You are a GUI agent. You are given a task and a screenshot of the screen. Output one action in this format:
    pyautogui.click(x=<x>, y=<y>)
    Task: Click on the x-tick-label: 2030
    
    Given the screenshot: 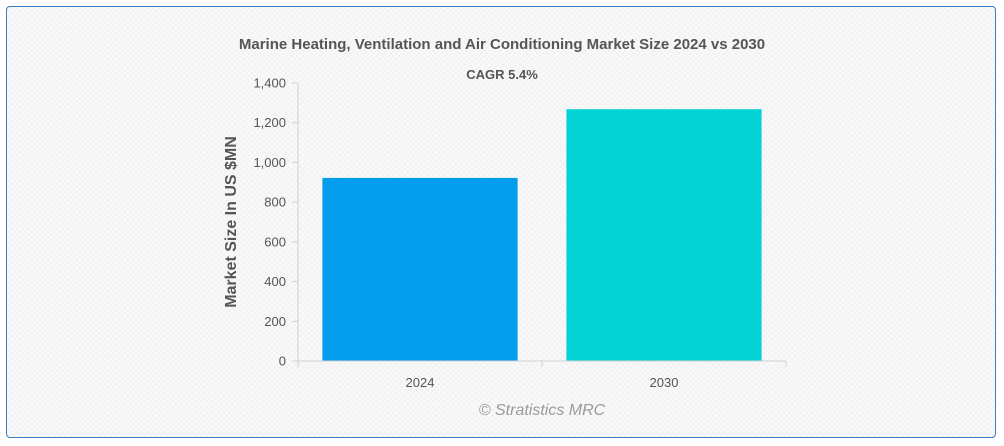 What is the action you would take?
    pyautogui.click(x=664, y=382)
    